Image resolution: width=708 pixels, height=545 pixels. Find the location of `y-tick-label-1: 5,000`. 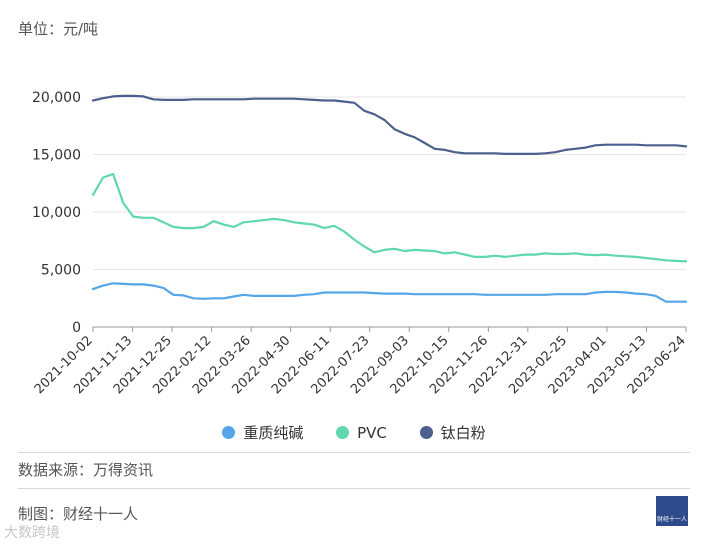

y-tick-label-1: 5,000 is located at coordinates (61, 271).